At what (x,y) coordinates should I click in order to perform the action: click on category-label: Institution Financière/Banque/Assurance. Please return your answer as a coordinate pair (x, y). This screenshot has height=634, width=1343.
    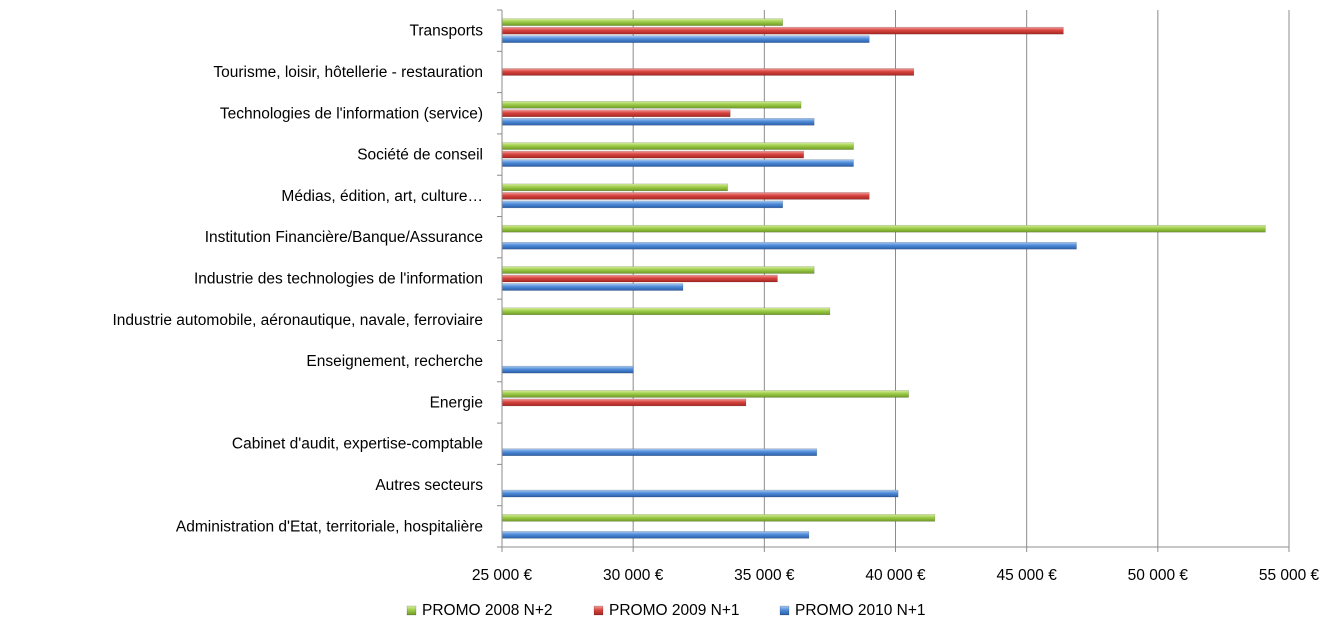
    Looking at the image, I should click on (344, 237).